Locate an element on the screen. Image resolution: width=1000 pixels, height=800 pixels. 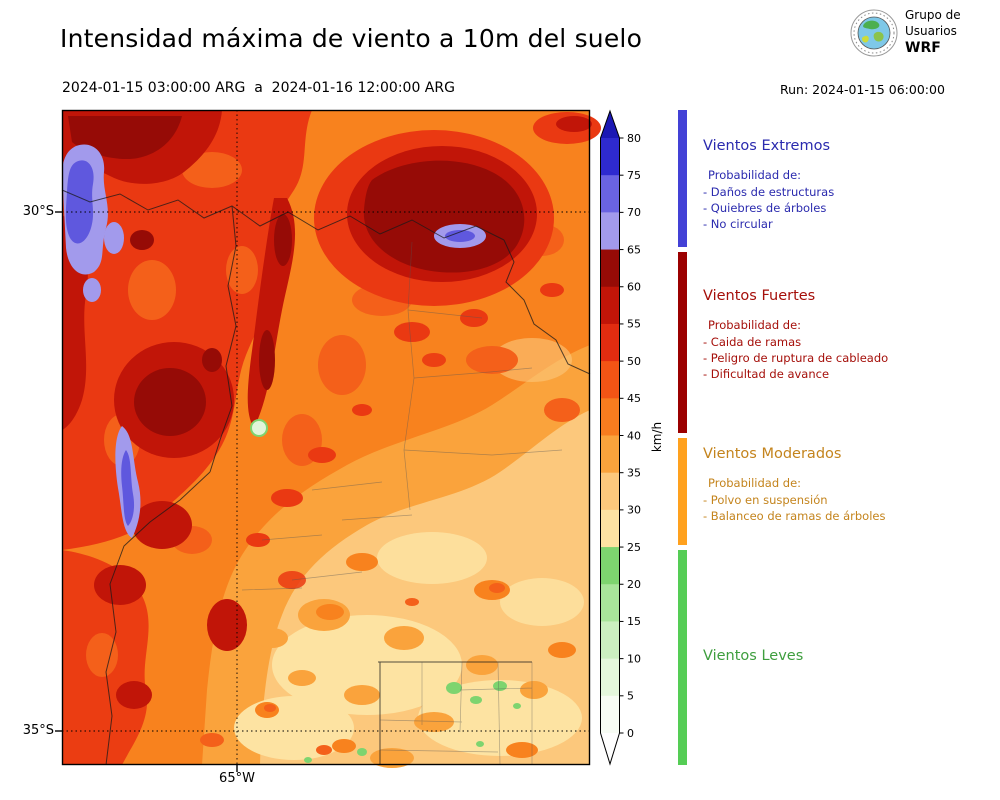
legend-strip-moderados is located at coordinates (682, 491).